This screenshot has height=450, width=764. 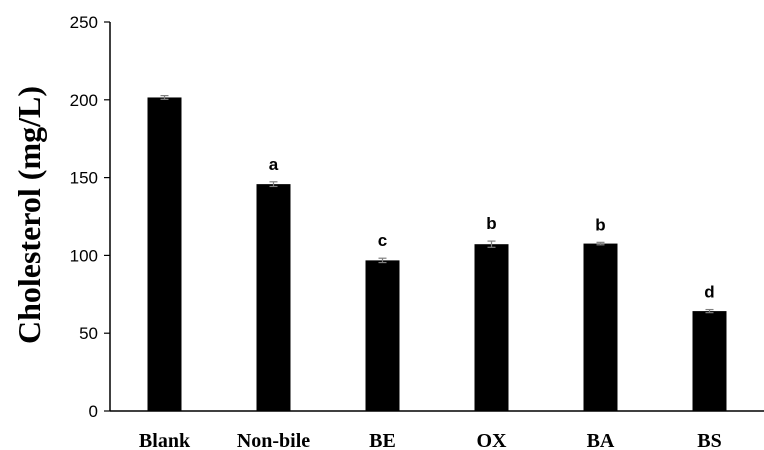 I want to click on y-tick-label: 0, so click(x=93, y=411).